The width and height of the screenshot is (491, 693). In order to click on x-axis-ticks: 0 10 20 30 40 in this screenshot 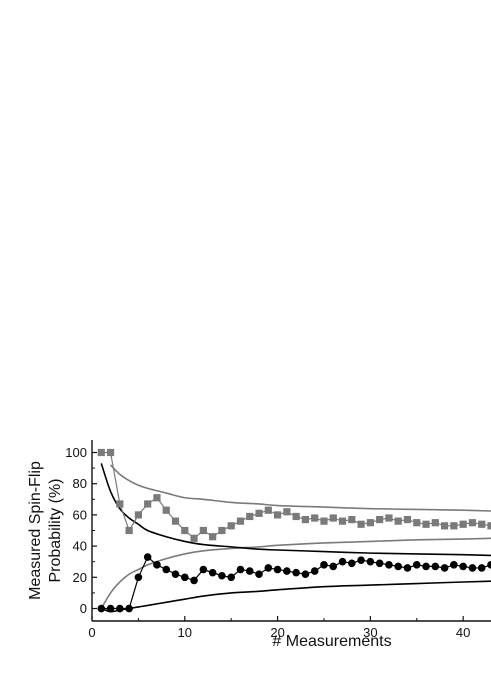, I will do `click(279, 628)`.